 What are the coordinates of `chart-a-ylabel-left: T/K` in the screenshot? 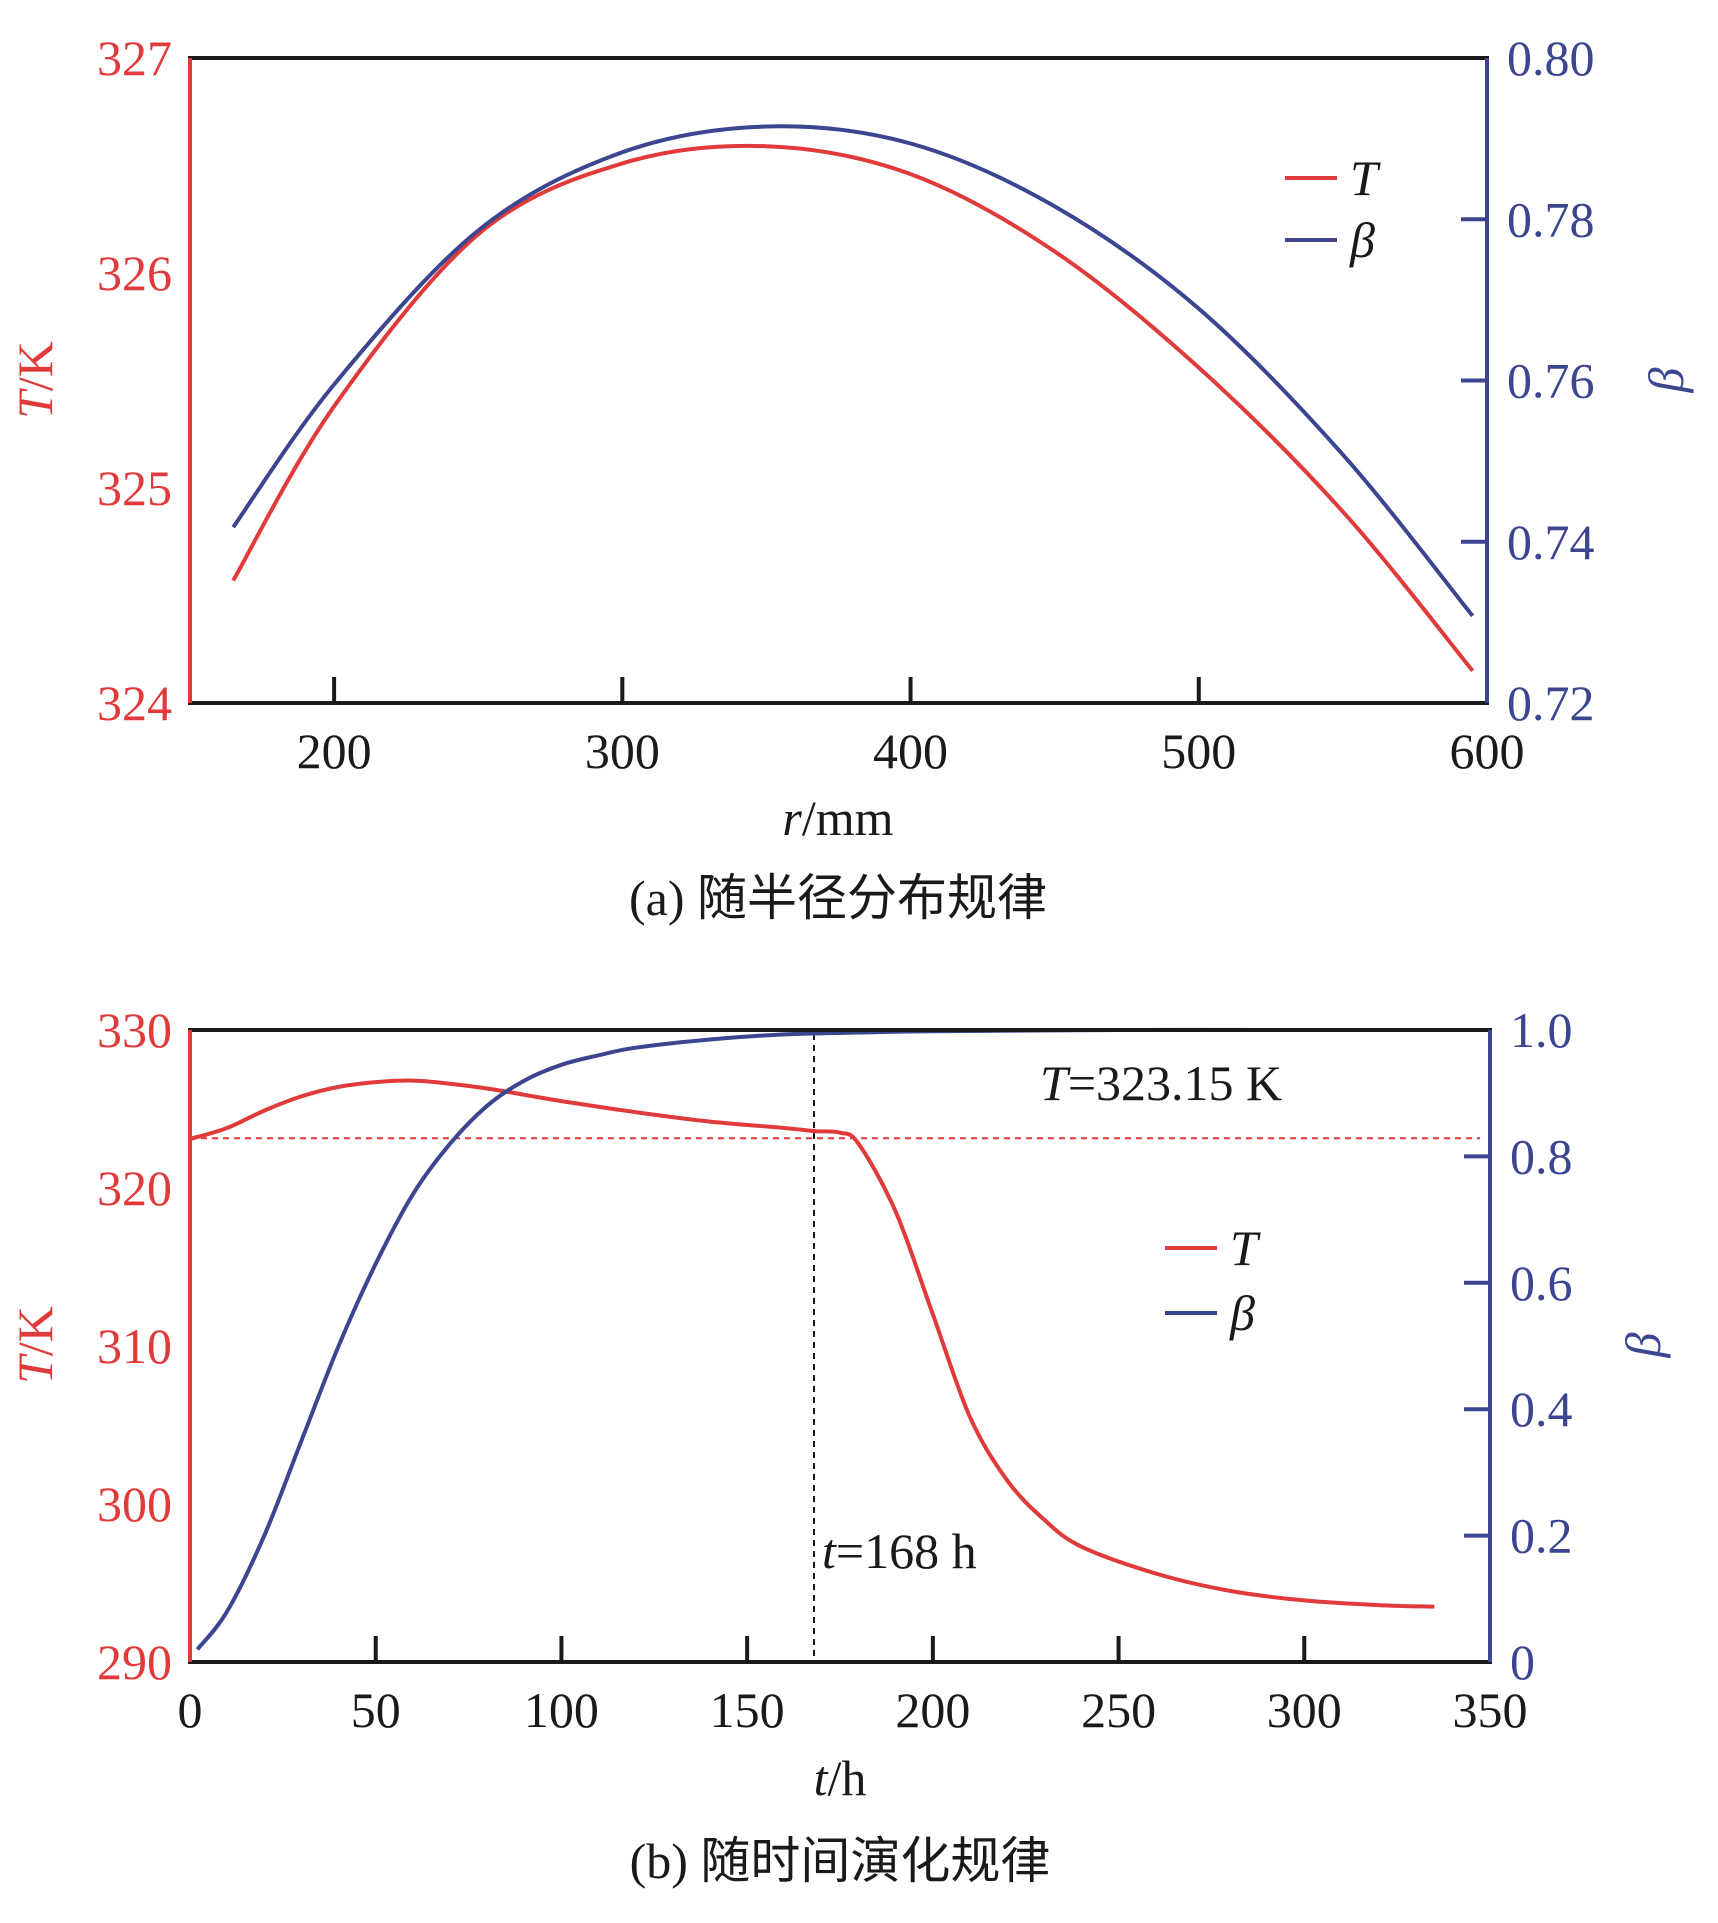 It's located at (35, 380).